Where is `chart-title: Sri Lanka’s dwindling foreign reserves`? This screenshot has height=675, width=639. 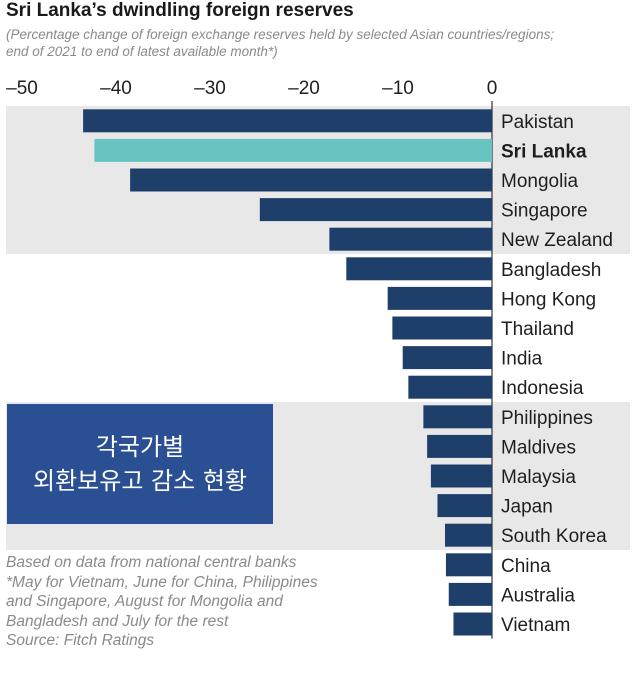
chart-title: Sri Lanka’s dwindling foreign reserves is located at coordinates (180, 10).